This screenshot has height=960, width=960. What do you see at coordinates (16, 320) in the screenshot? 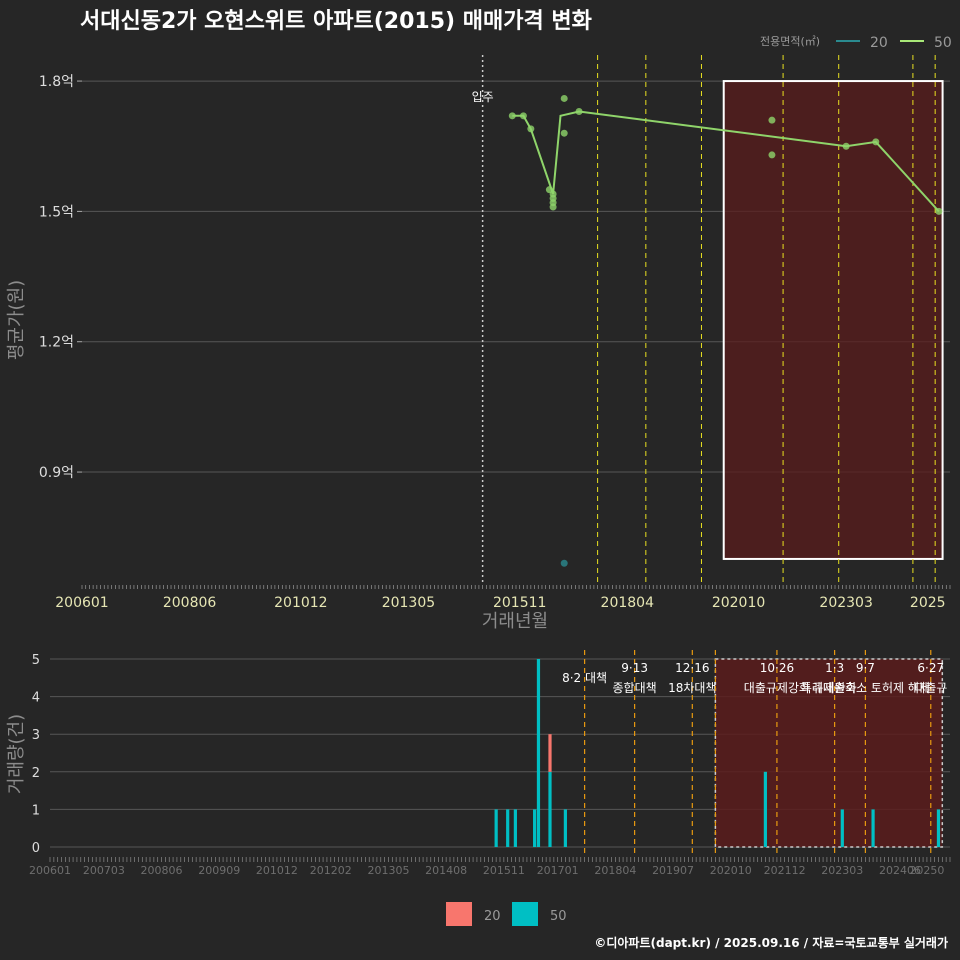
I see `y-axis-title: 평균가(원)` at bounding box center [16, 320].